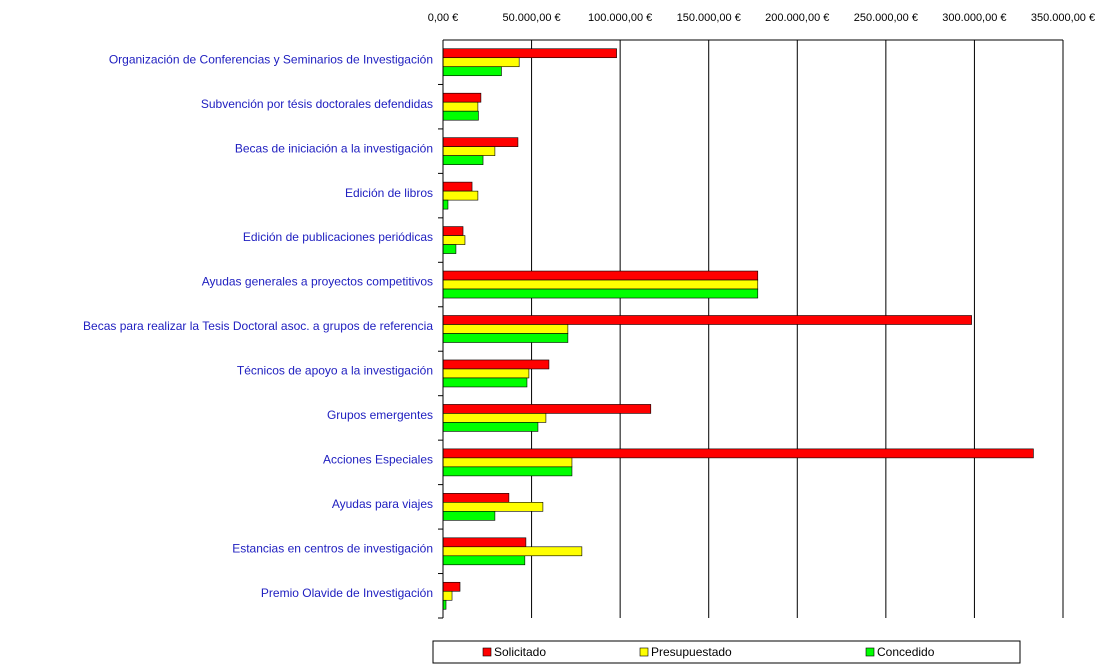 This screenshot has height=667, width=1113. What do you see at coordinates (691, 652) in the screenshot?
I see `legend-label: Presupuestado` at bounding box center [691, 652].